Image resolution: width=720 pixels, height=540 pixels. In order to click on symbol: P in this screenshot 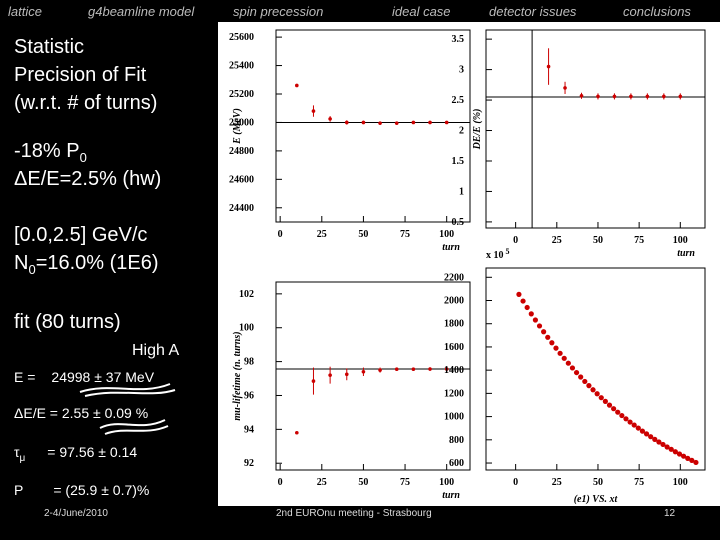, I will do `click(19, 490)`.